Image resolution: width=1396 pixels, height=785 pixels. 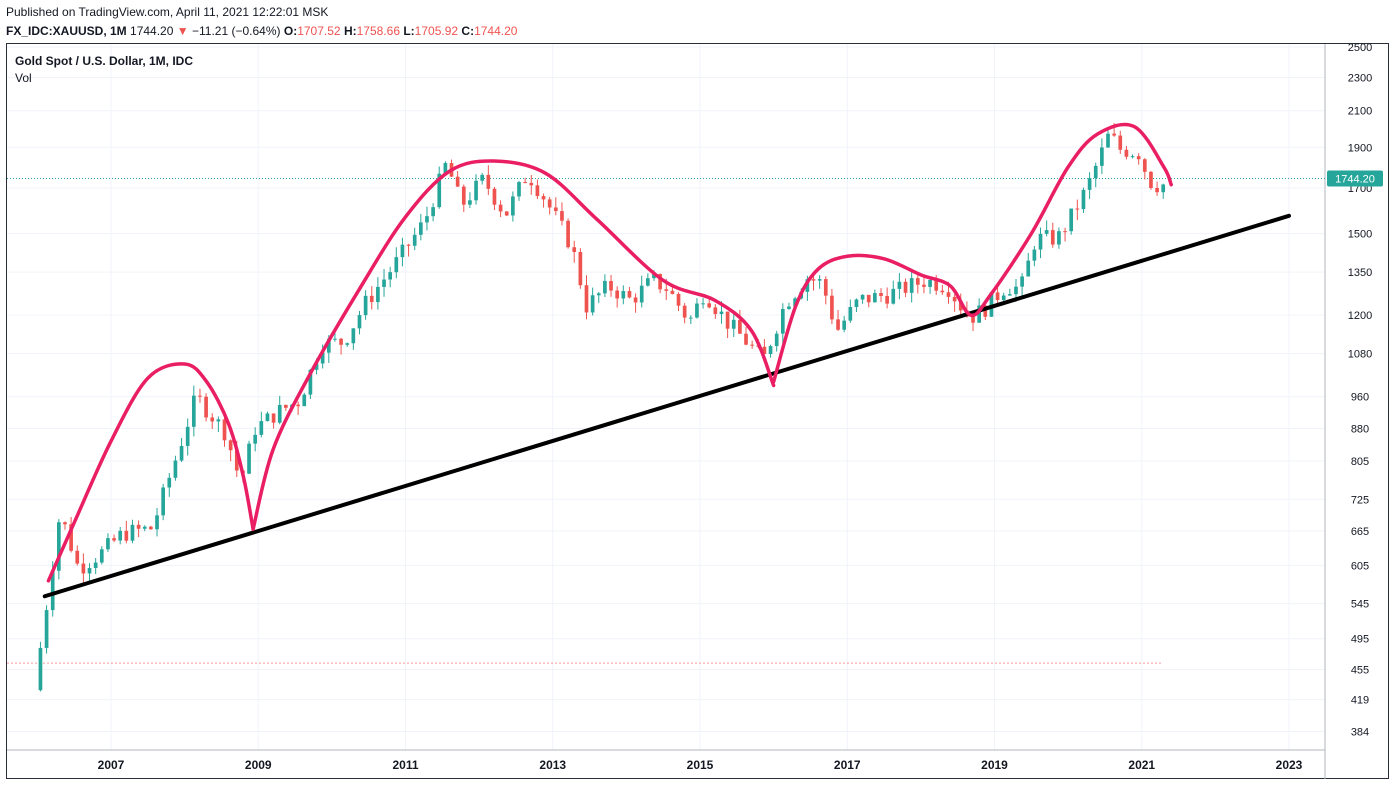 What do you see at coordinates (1360, 48) in the screenshot?
I see `y-tick-label: 2500` at bounding box center [1360, 48].